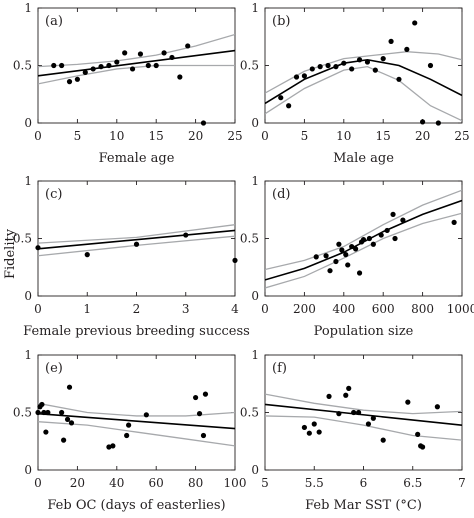  Describe the element at coordinates (364, 483) in the screenshot. I see `x-tick-label: 6` at that location.